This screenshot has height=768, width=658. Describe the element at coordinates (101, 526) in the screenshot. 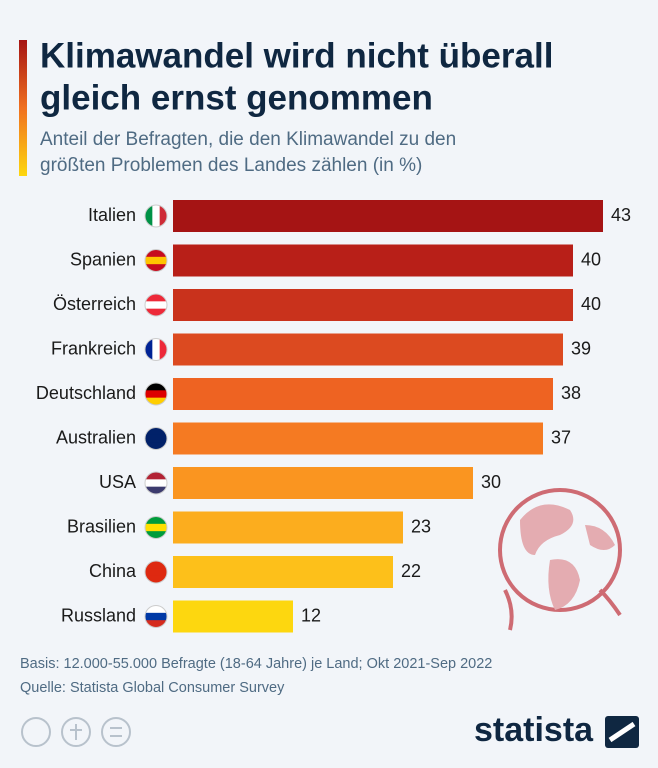

I see `category-label: Brasilien` at that location.